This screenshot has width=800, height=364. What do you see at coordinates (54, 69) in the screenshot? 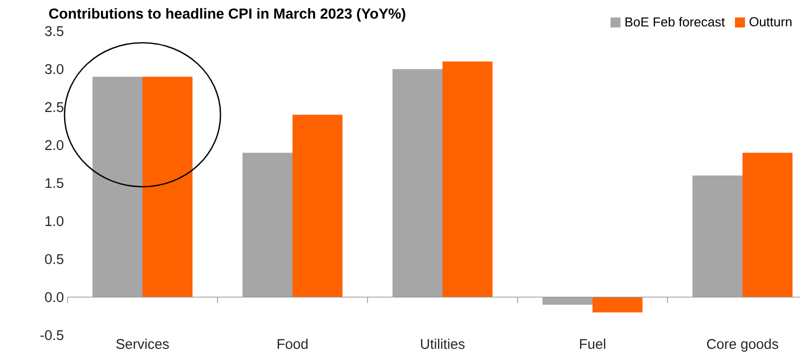
I see `y-tick-label: 3.0` at bounding box center [54, 69].